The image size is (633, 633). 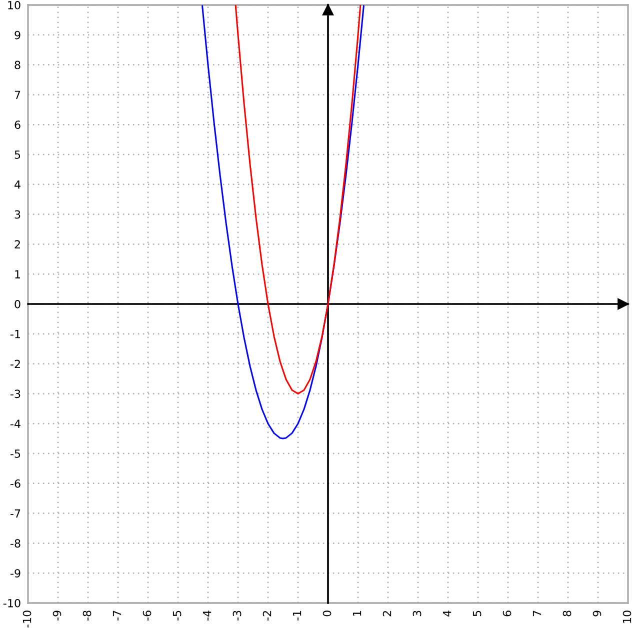 I want to click on y-tick-label: -6, so click(x=15, y=483).